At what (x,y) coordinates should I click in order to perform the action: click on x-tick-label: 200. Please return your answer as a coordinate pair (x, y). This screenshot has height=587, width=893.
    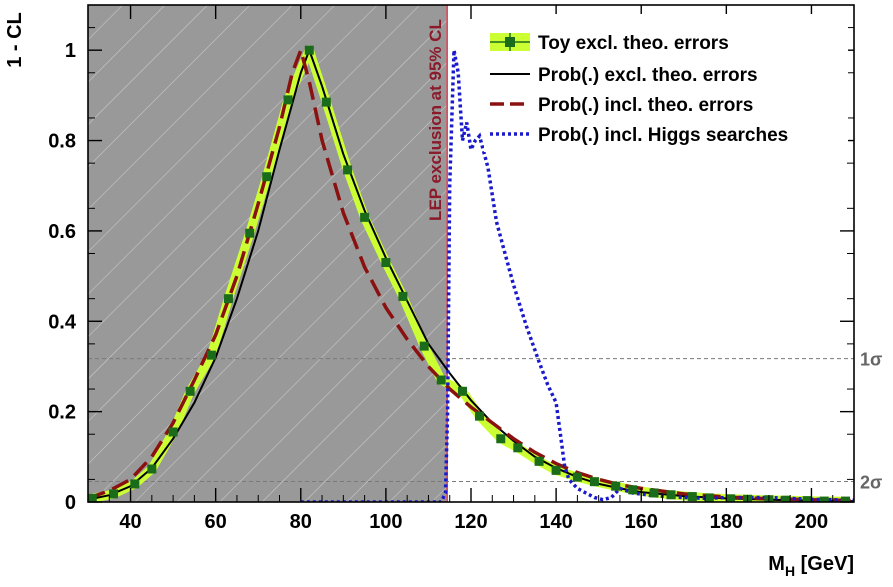
    Looking at the image, I should click on (811, 522).